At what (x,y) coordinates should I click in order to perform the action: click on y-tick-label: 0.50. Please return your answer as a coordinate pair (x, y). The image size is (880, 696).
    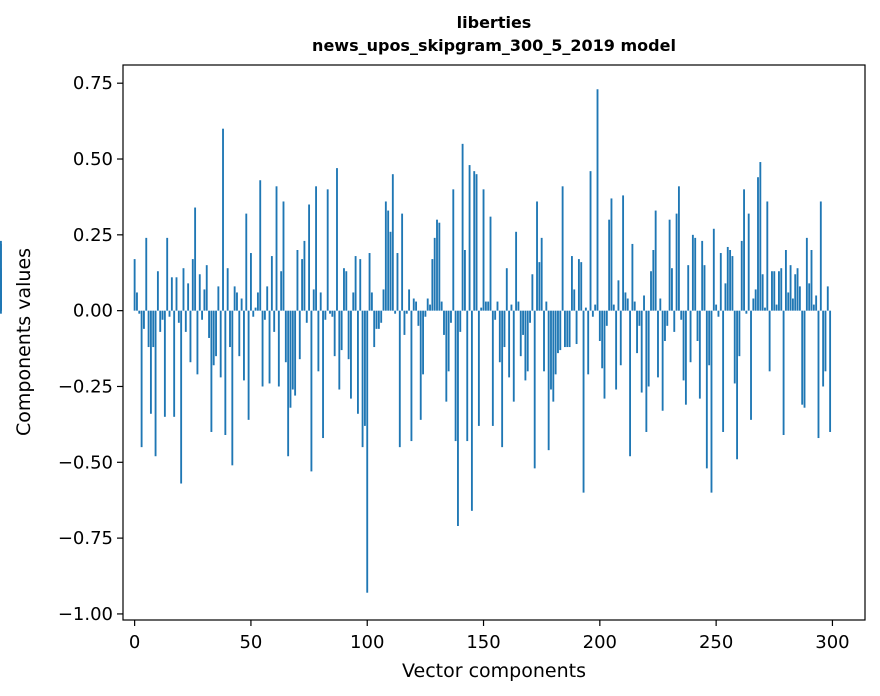
    Looking at the image, I should click on (93, 159).